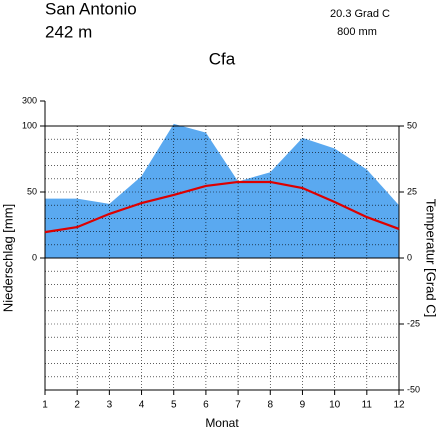 The width and height of the screenshot is (439, 430). Describe the element at coordinates (413, 323) in the screenshot. I see `y2-tick-label: -25` at that location.